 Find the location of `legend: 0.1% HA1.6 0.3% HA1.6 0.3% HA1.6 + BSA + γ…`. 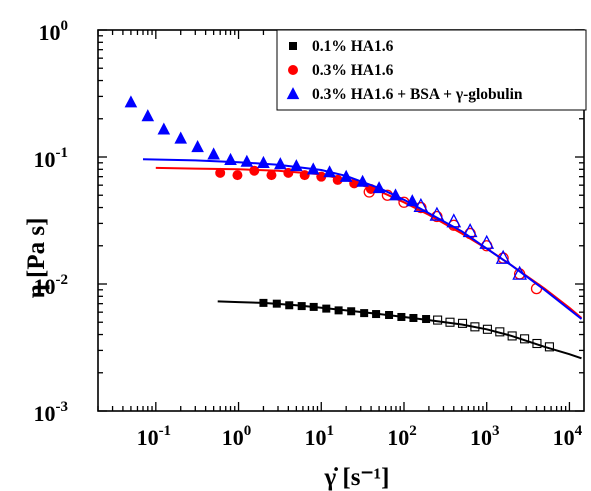

legend: 0.1% HA1.6 0.3% HA1.6 0.3% HA1.6 + BSA + γ… is located at coordinates (431, 70).